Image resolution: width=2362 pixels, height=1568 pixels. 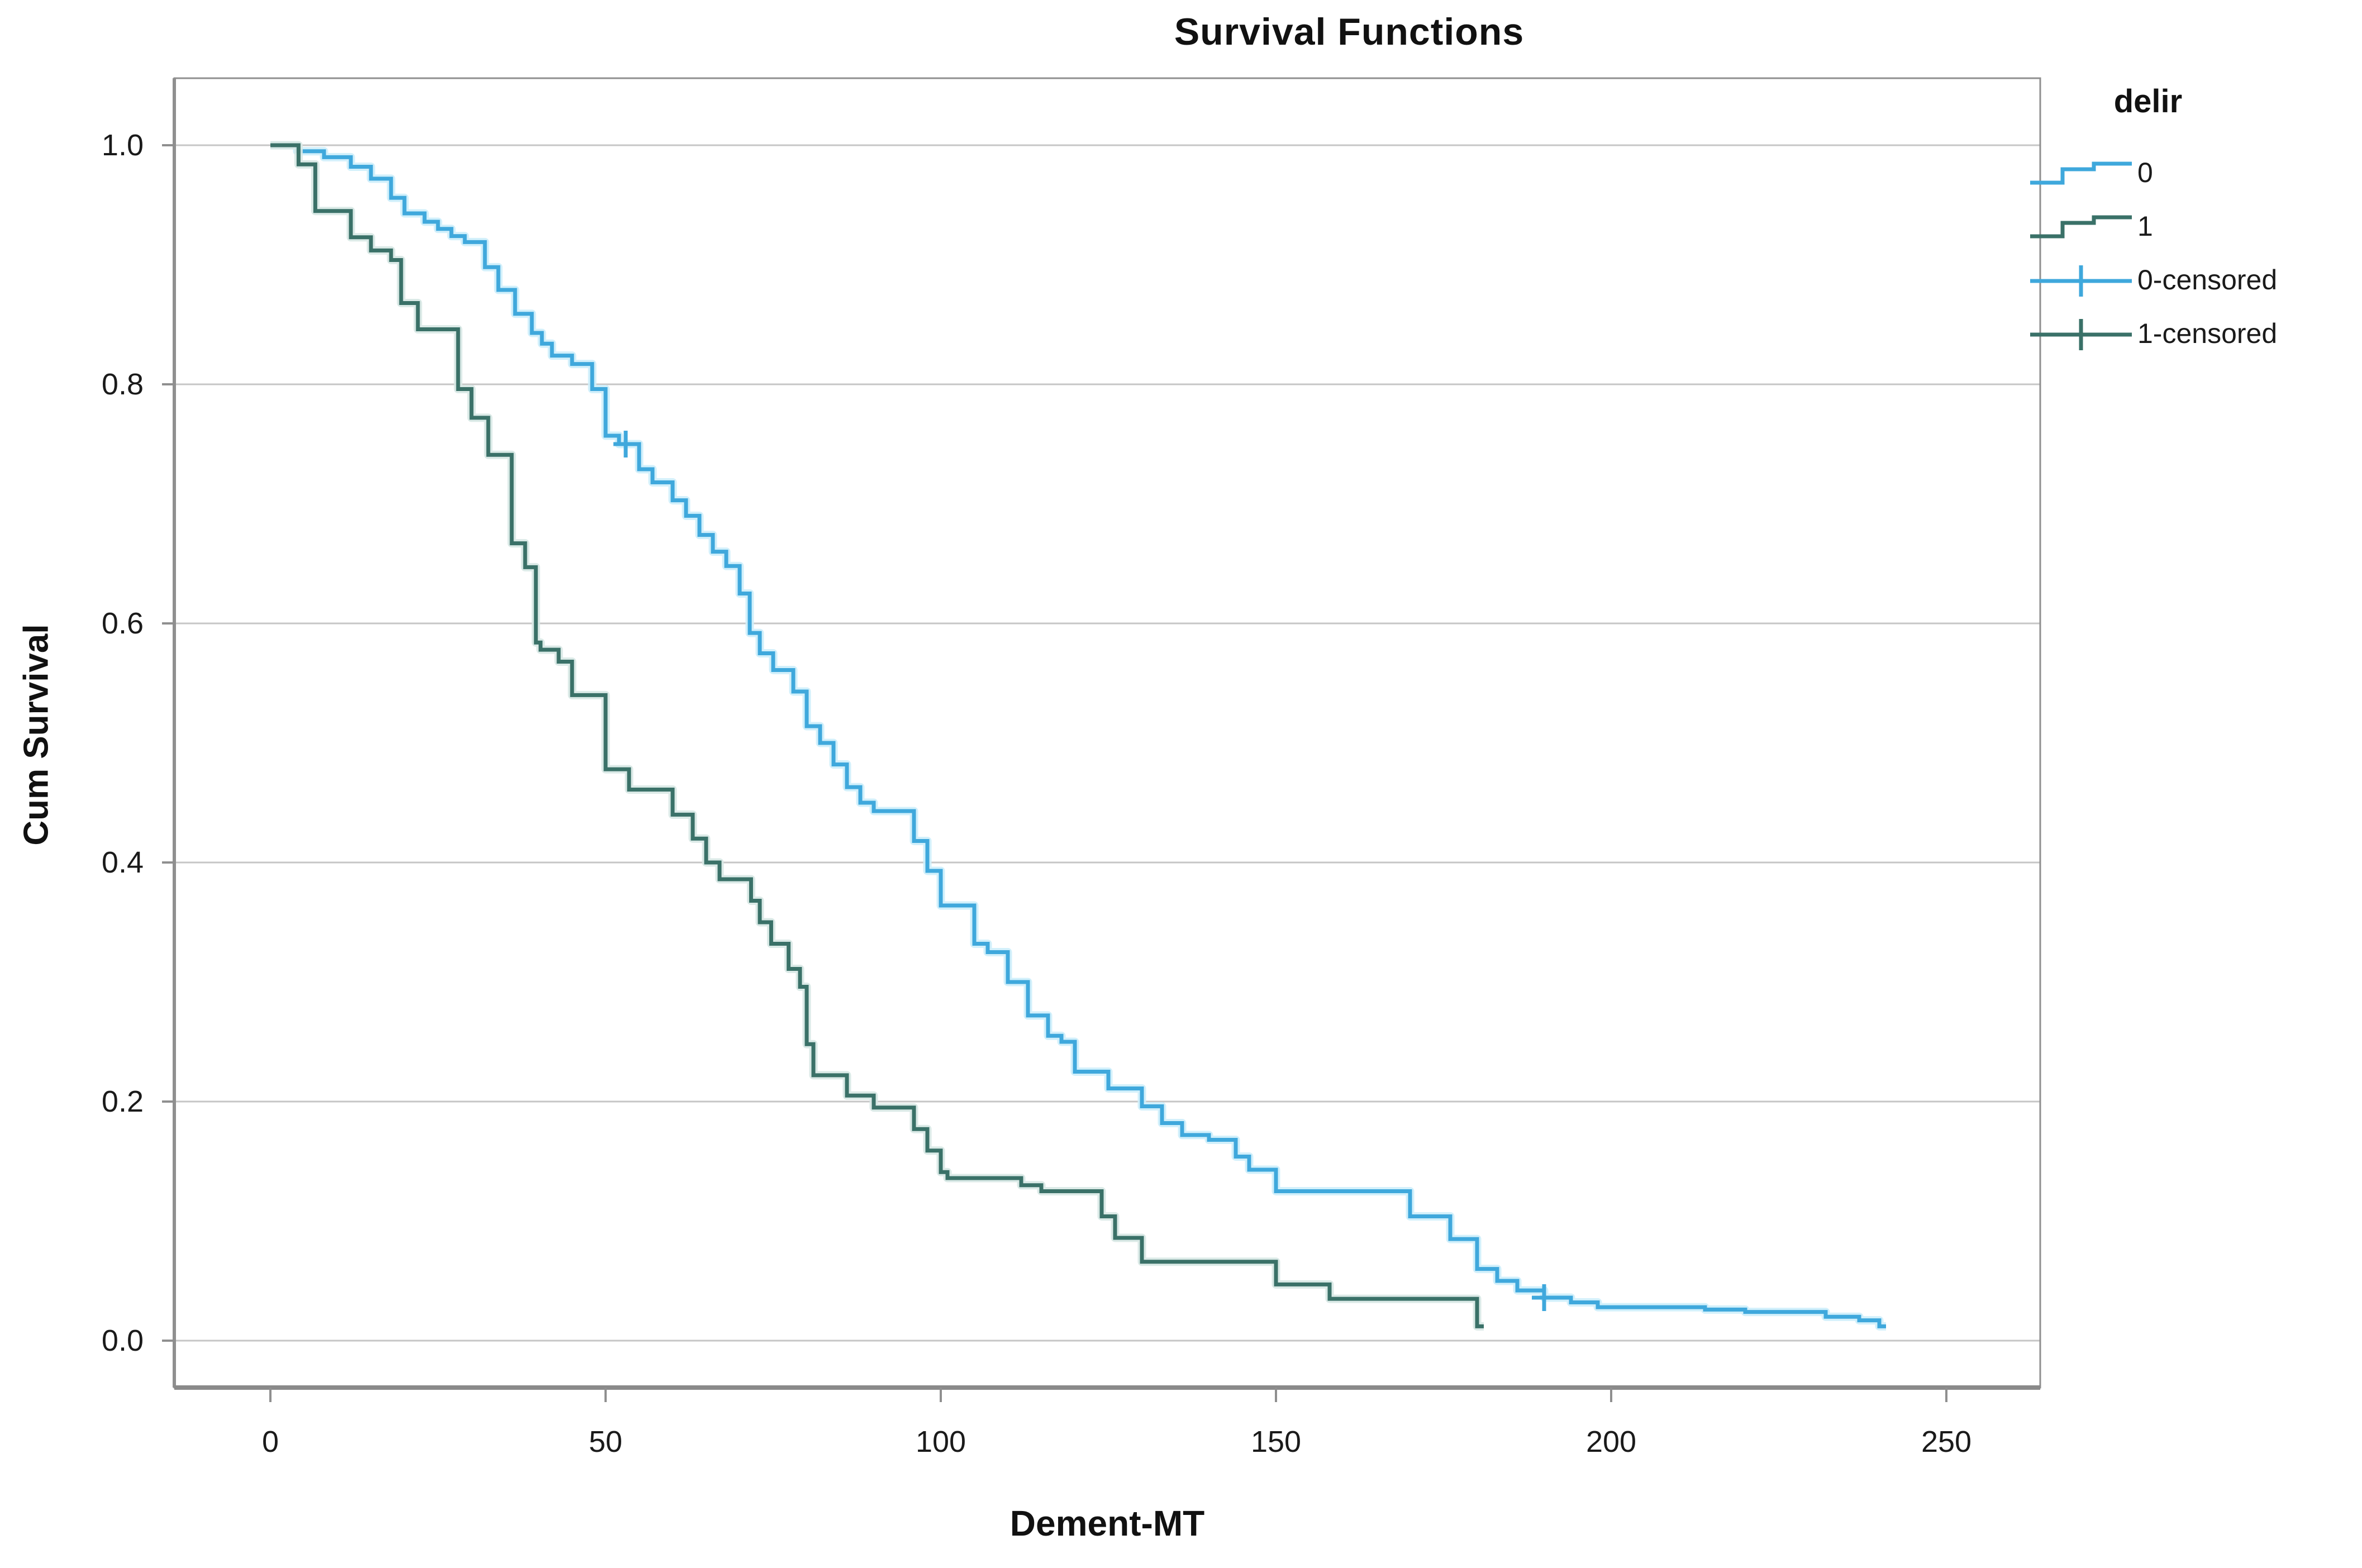 I want to click on y-tick-label: 0.0, so click(x=123, y=1340).